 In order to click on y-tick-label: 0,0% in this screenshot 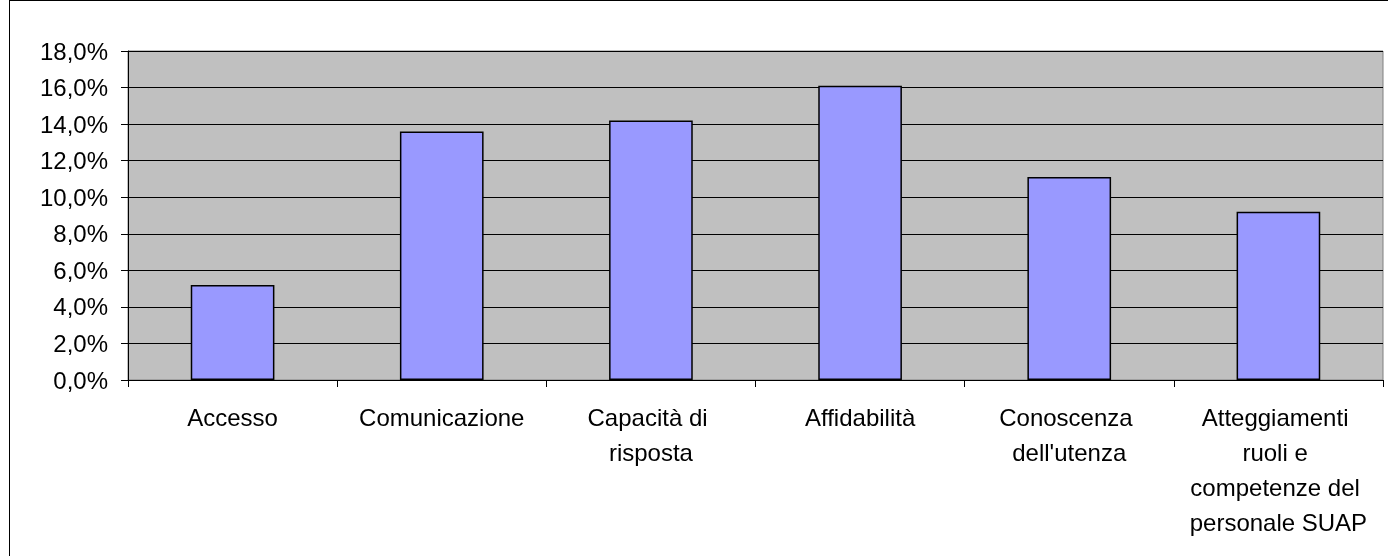, I will do `click(80, 380)`.